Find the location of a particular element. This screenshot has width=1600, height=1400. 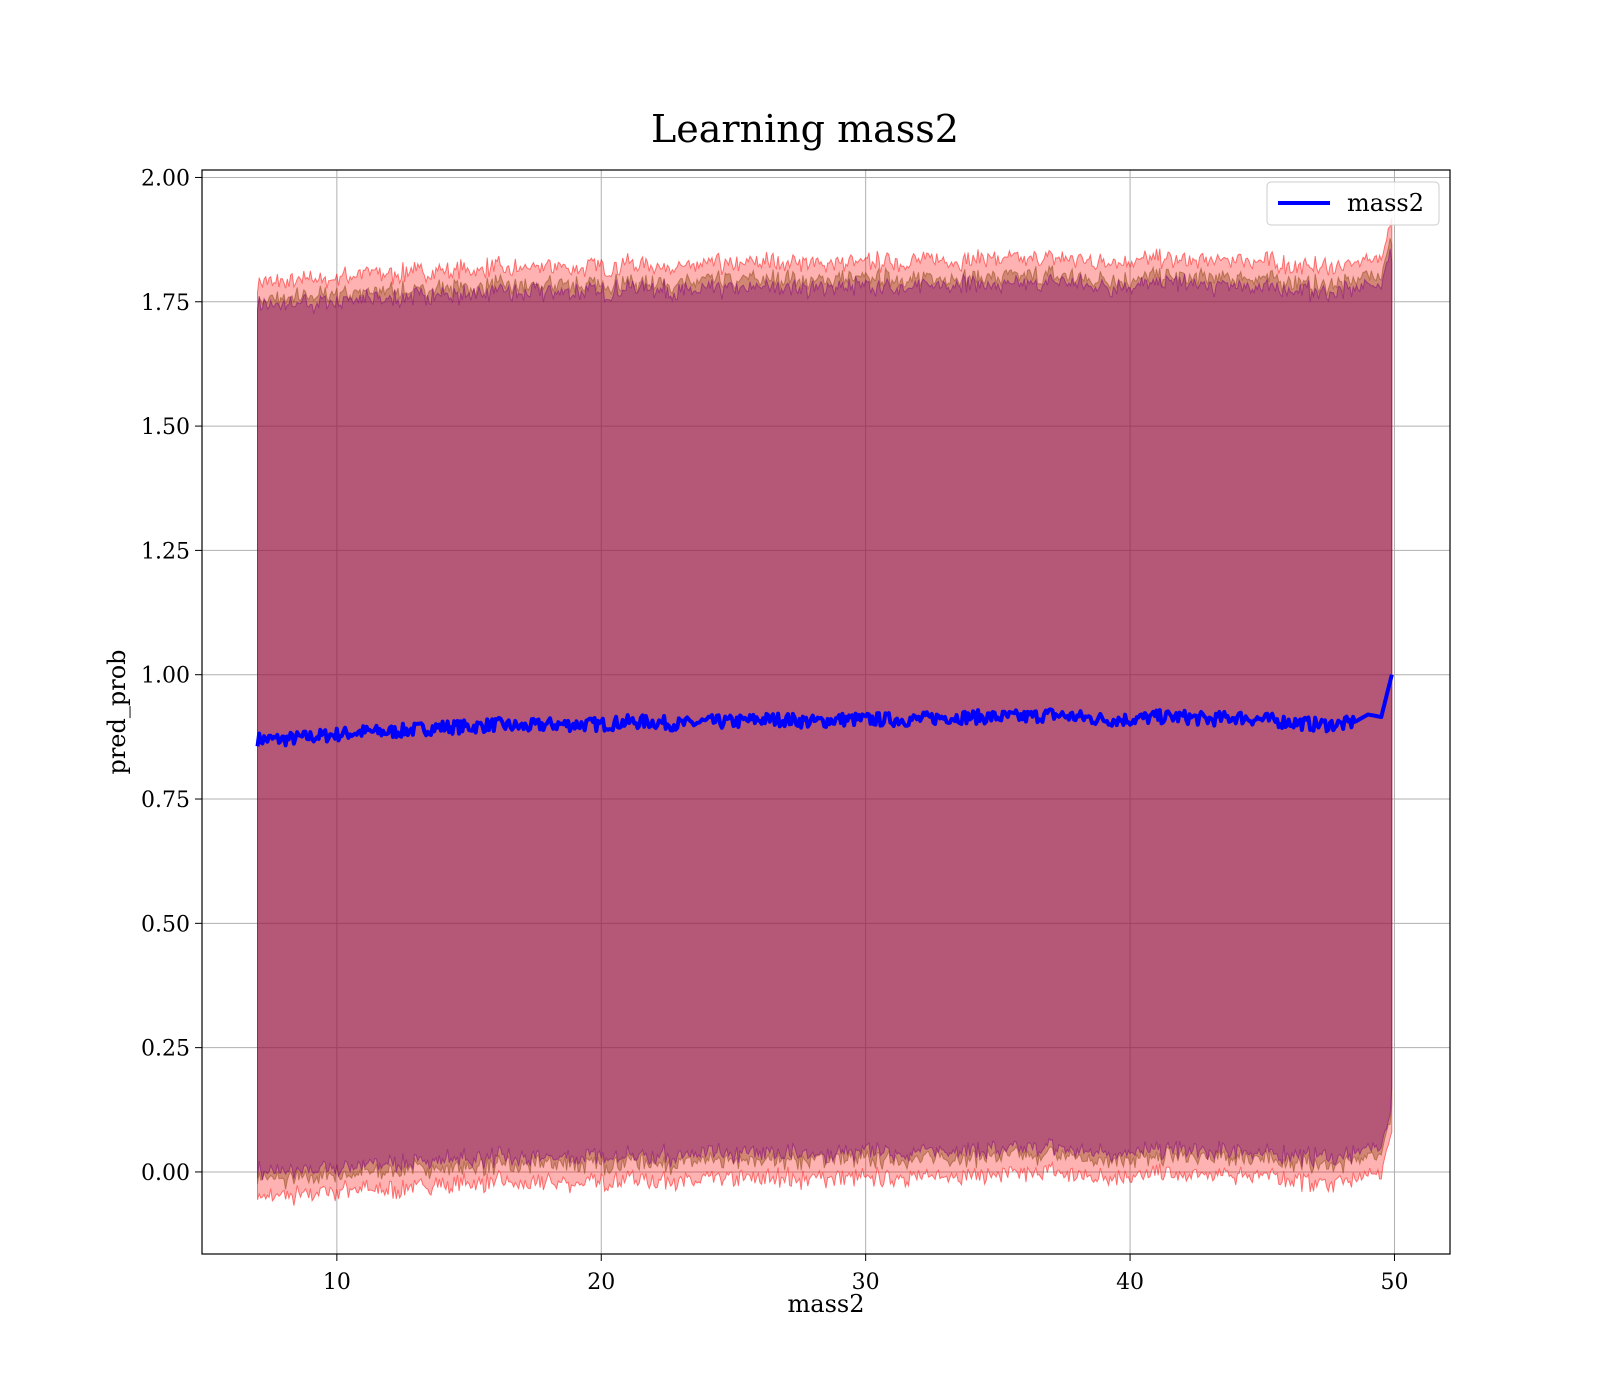

x-tick-label: 30 is located at coordinates (866, 1282).